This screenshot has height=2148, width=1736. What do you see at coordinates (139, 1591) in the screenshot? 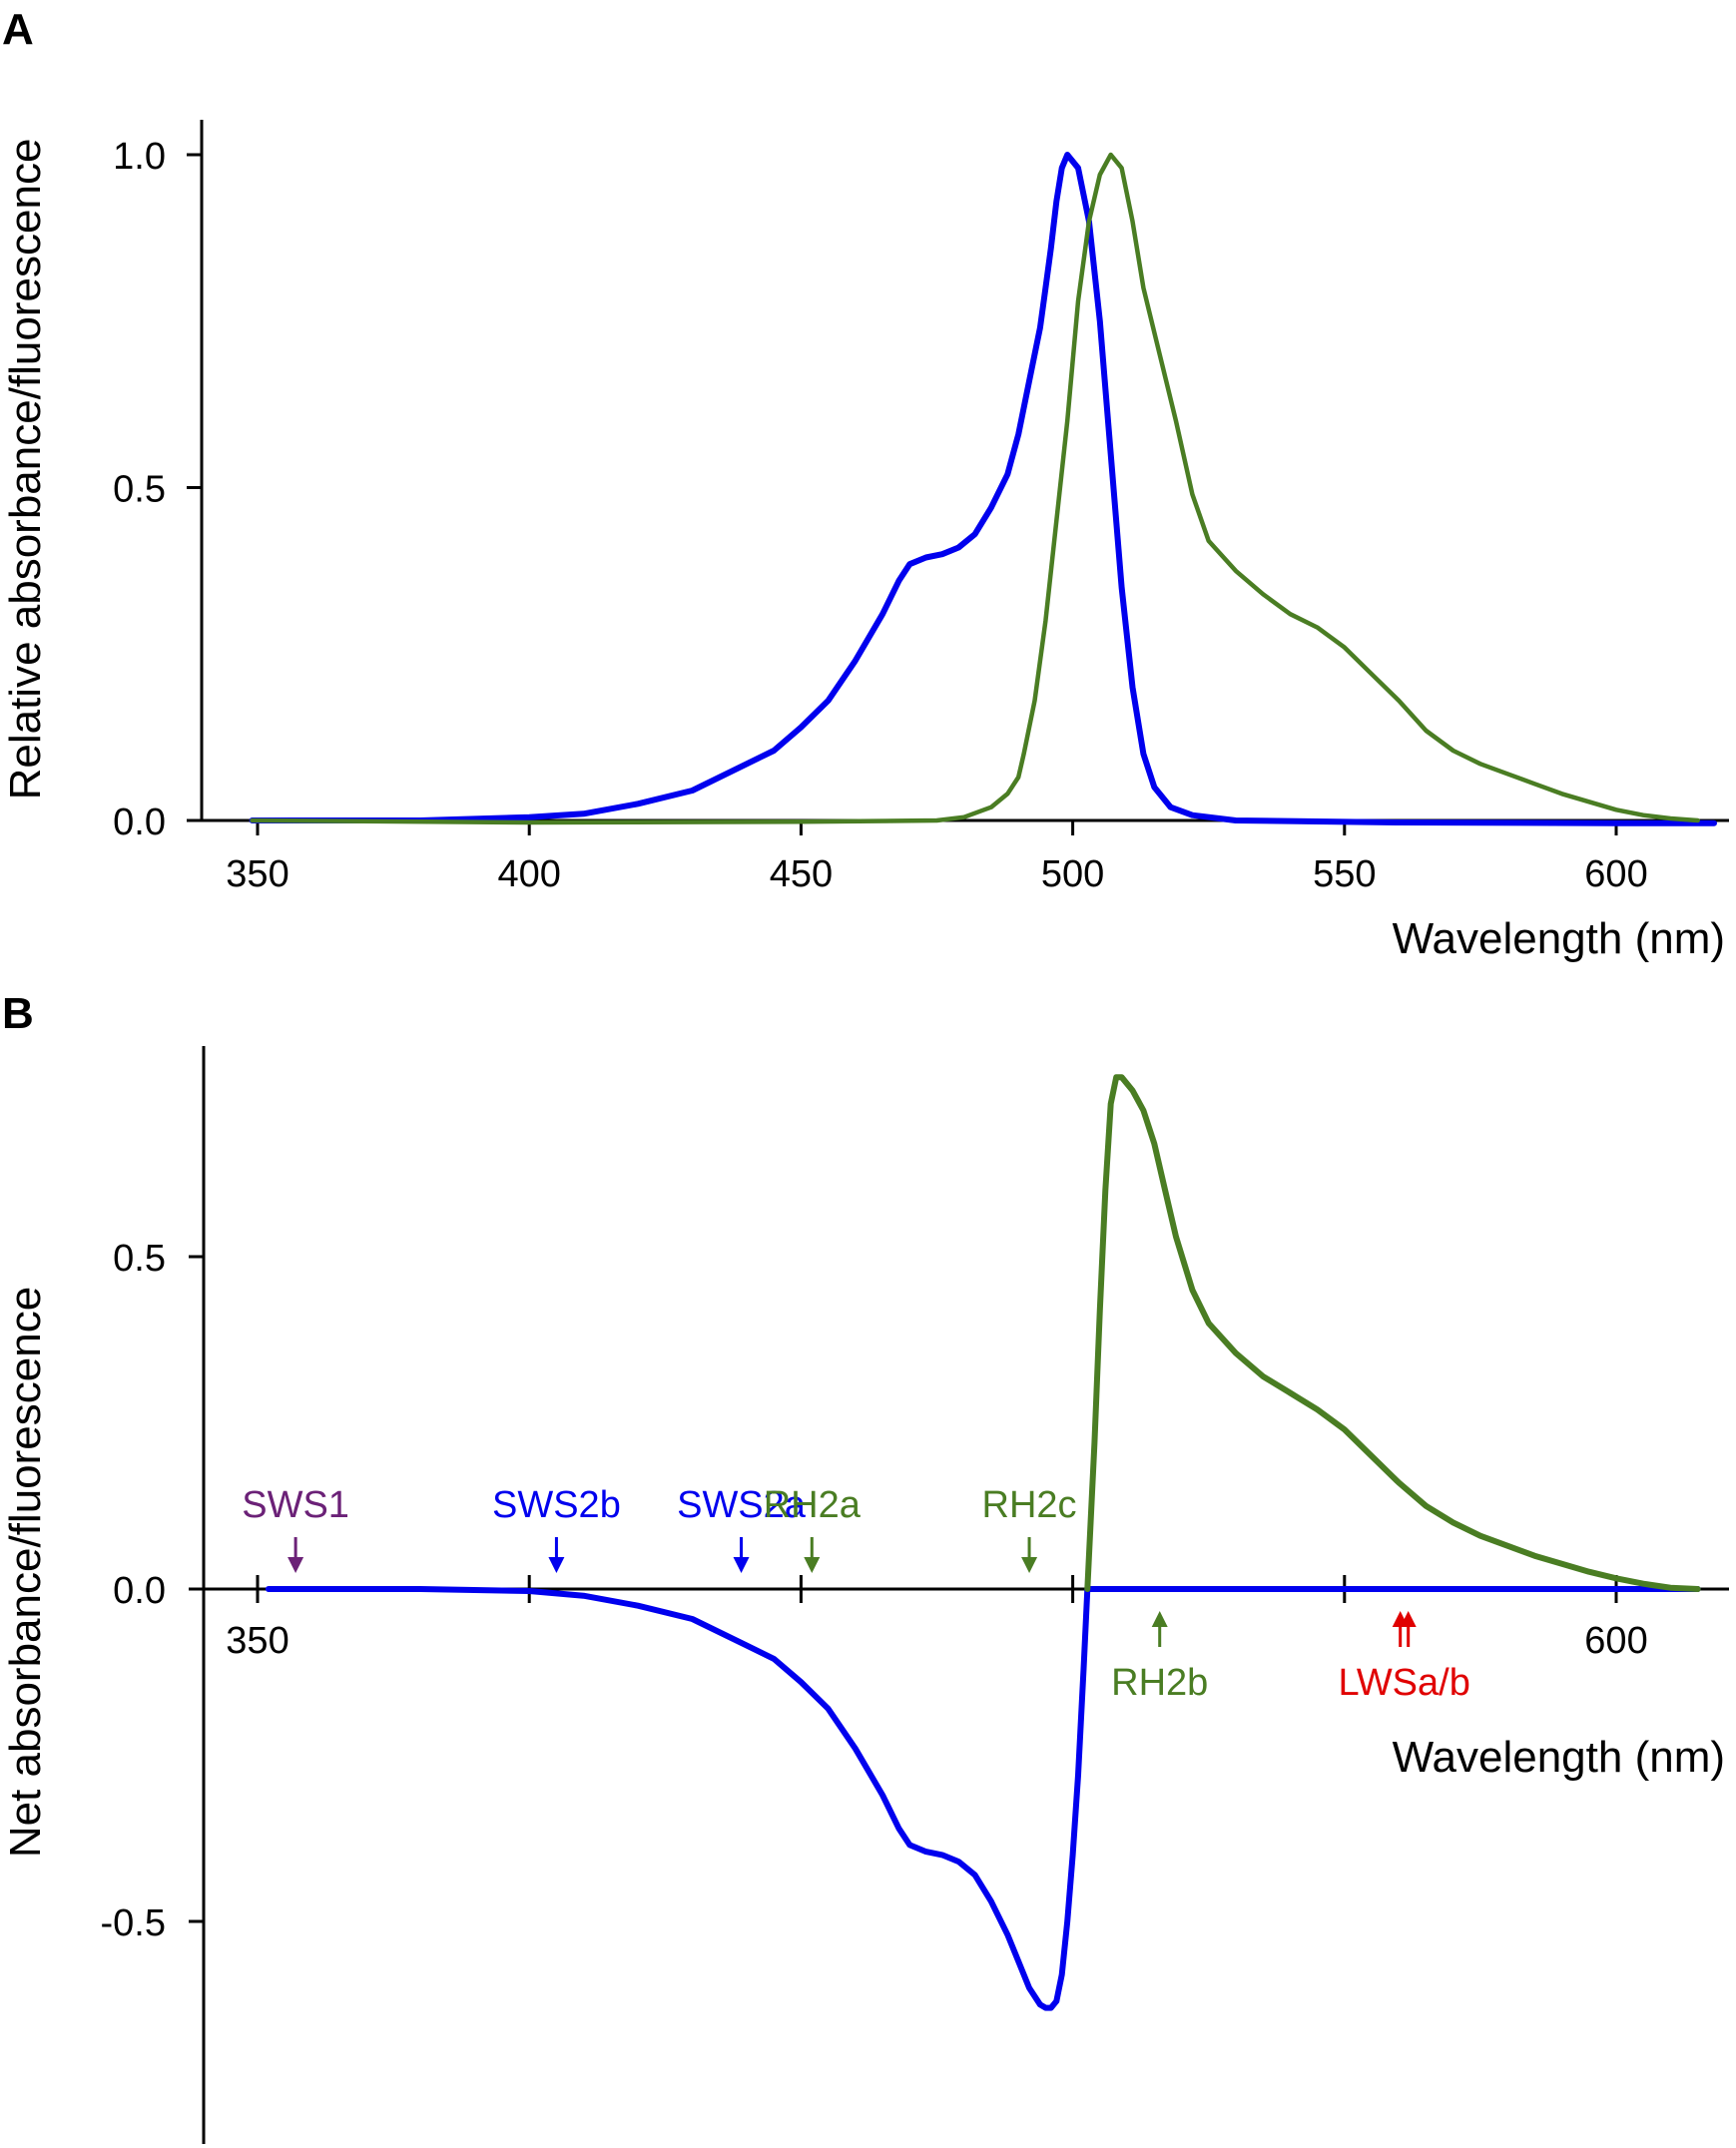
I see `panel-b-y-tick-label: 0.0` at bounding box center [139, 1591].